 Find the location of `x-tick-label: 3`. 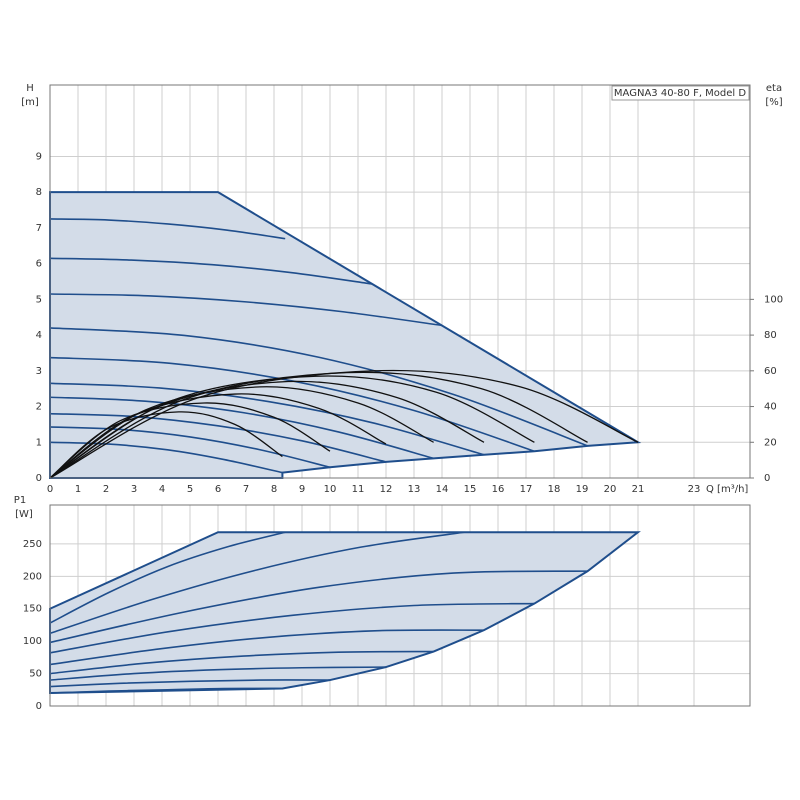

x-tick-label: 3 is located at coordinates (134, 489).